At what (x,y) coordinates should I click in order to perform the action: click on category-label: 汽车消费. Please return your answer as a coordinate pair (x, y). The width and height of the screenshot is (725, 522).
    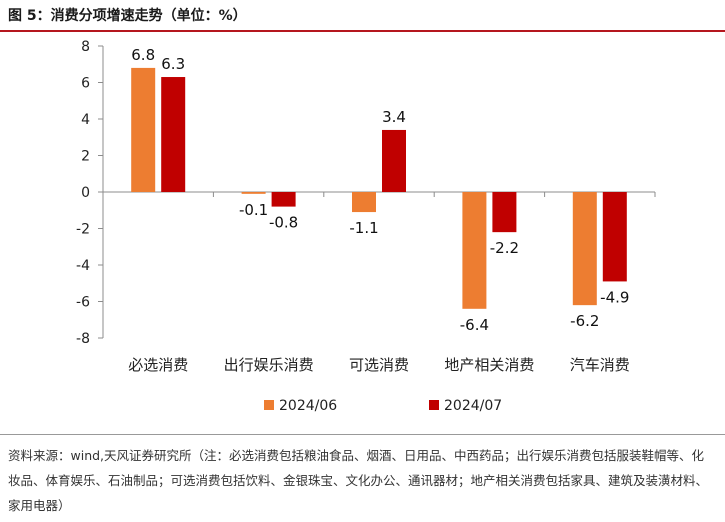
    Looking at the image, I should click on (600, 365).